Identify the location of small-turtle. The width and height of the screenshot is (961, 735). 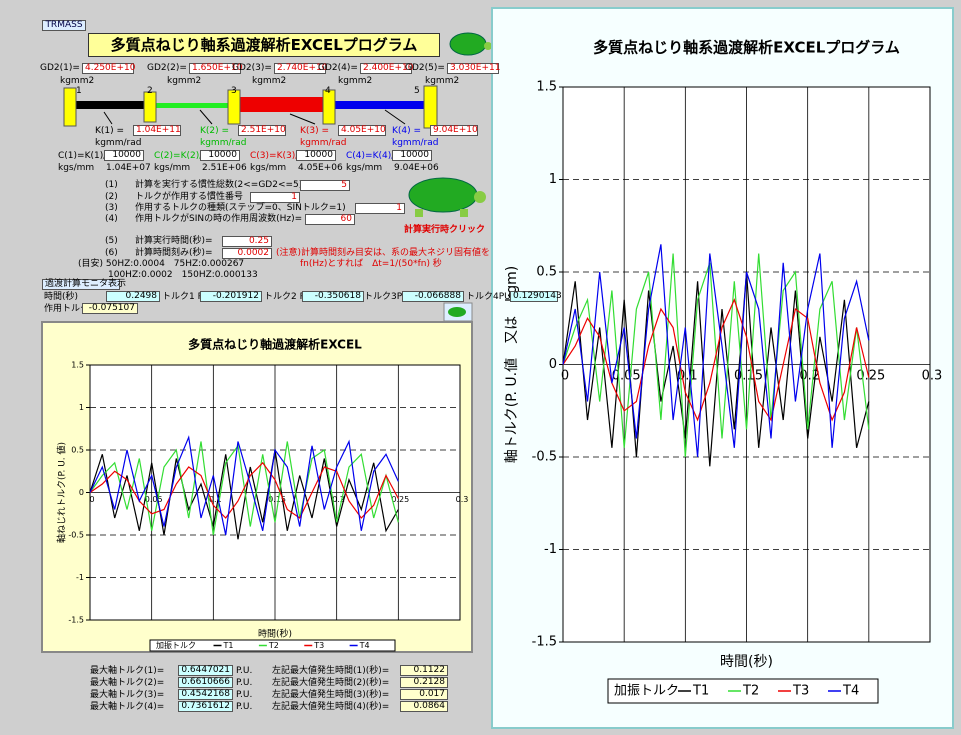
(458, 312).